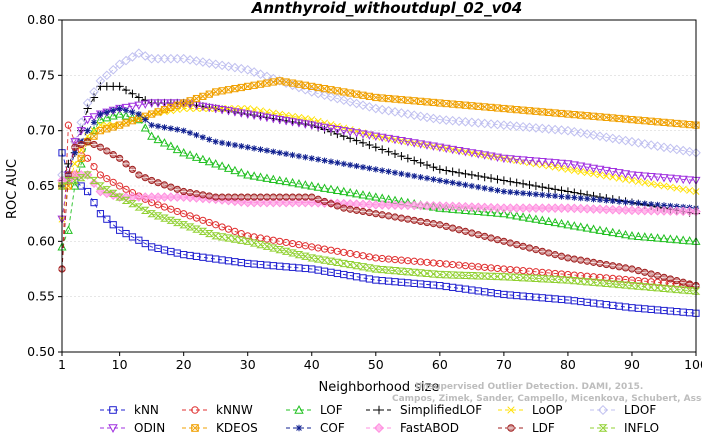 The width and height of the screenshot is (702, 434). Describe the element at coordinates (412, 427) in the screenshot. I see `legend-entry-fastabod: FastABOD` at that location.